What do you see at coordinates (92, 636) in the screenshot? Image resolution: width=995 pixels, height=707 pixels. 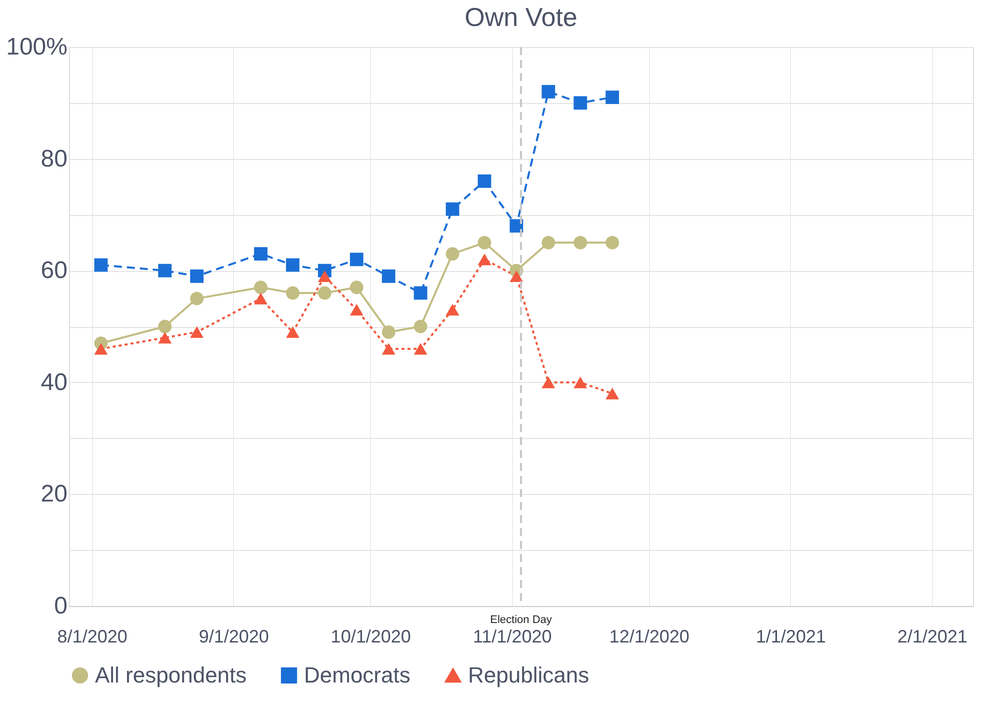 I see `x-tick-label: 8/1/2020` at bounding box center [92, 636].